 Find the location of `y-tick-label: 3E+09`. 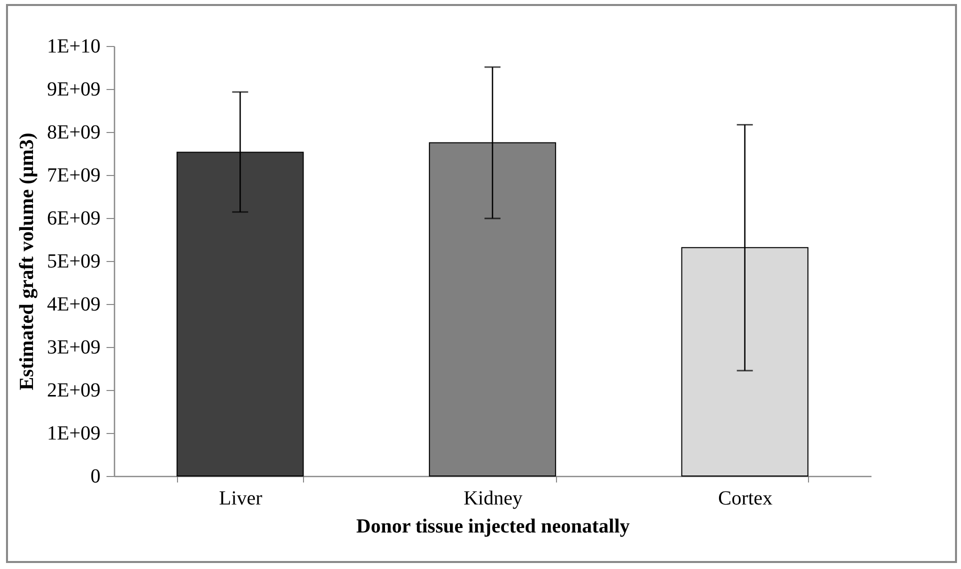

y-tick-label: 3E+09 is located at coordinates (73, 347).